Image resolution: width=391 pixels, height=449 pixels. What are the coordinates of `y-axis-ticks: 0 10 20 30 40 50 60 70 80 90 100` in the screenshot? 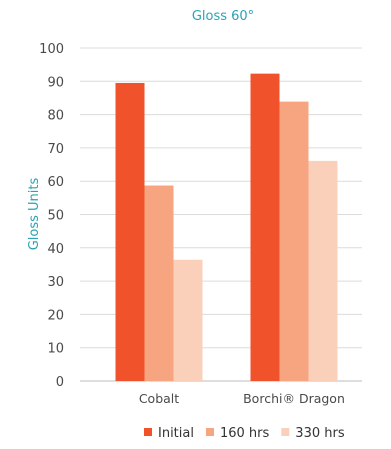 It's located at (51, 216).